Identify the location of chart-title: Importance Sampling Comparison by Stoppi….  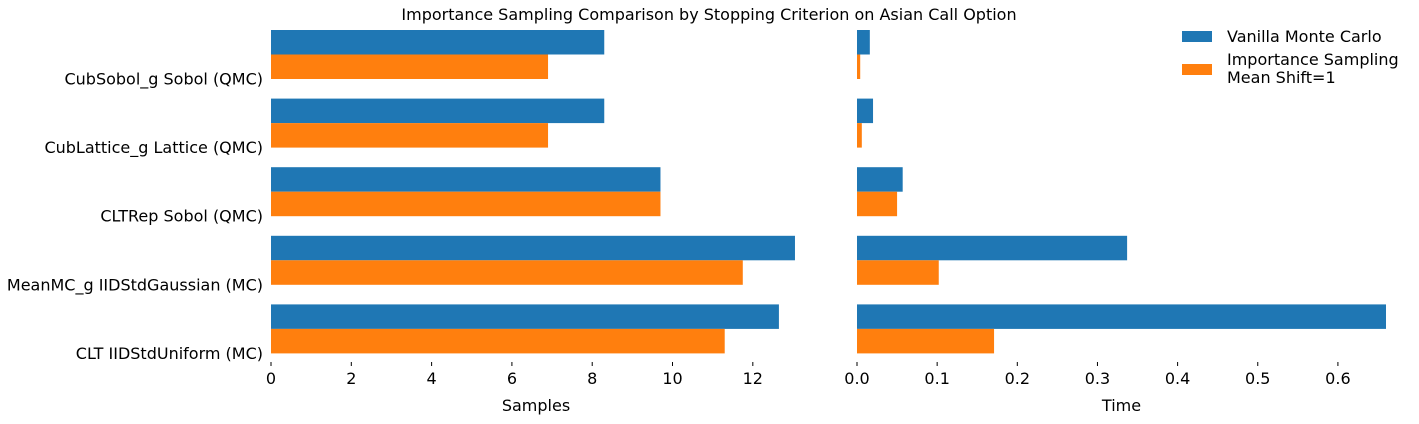
(708, 14).